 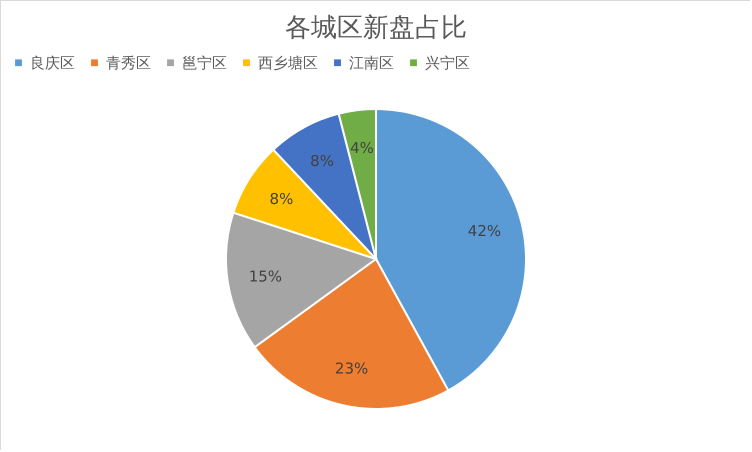 What do you see at coordinates (52, 63) in the screenshot?
I see `legend-label: 良庆区` at bounding box center [52, 63].